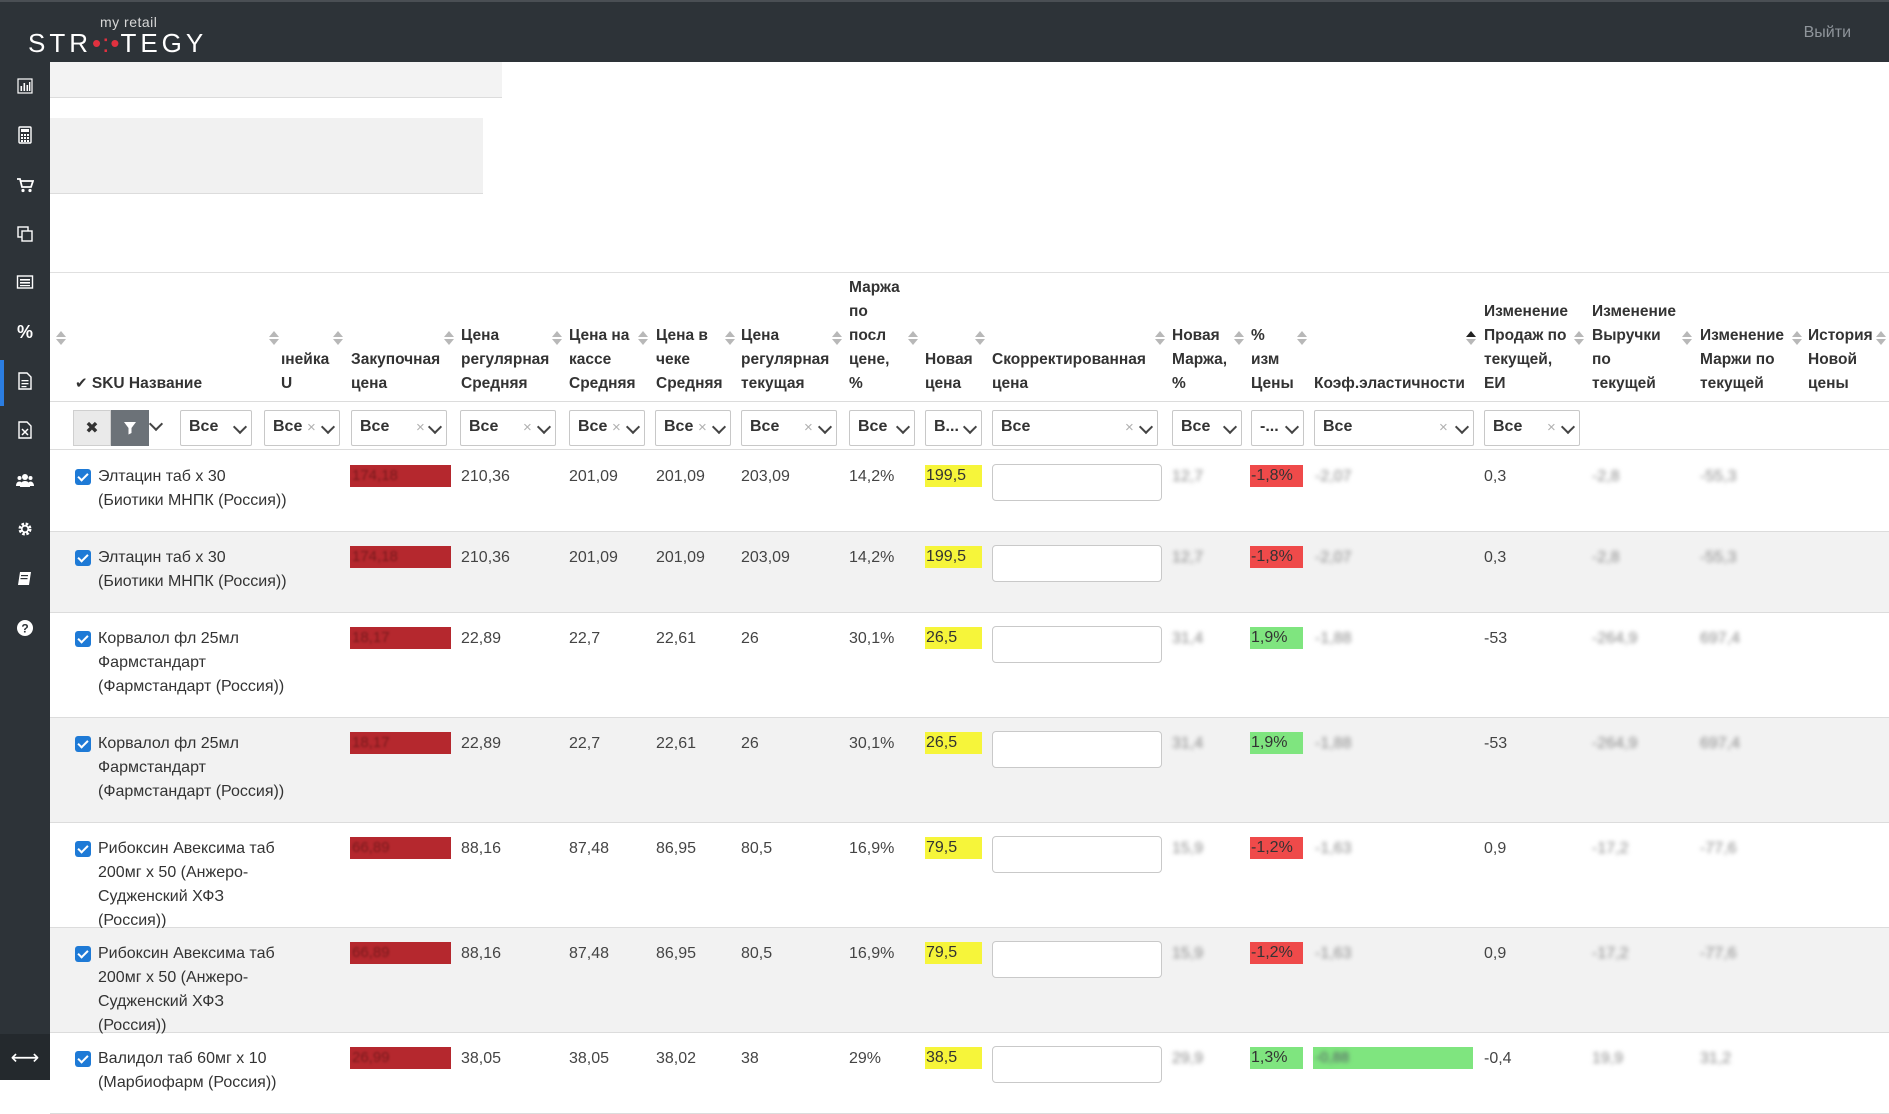 This screenshot has width=1889, height=1114. Describe the element at coordinates (25, 579) in the screenshot. I see `book-icon` at that location.